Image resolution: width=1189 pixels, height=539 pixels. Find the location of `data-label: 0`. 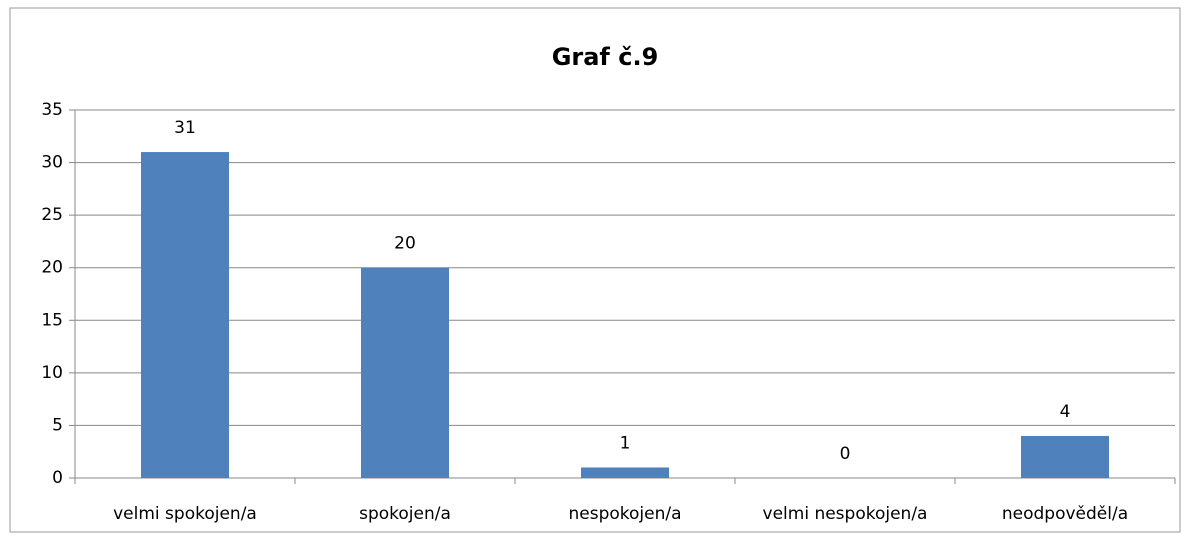

data-label: 0 is located at coordinates (845, 454).